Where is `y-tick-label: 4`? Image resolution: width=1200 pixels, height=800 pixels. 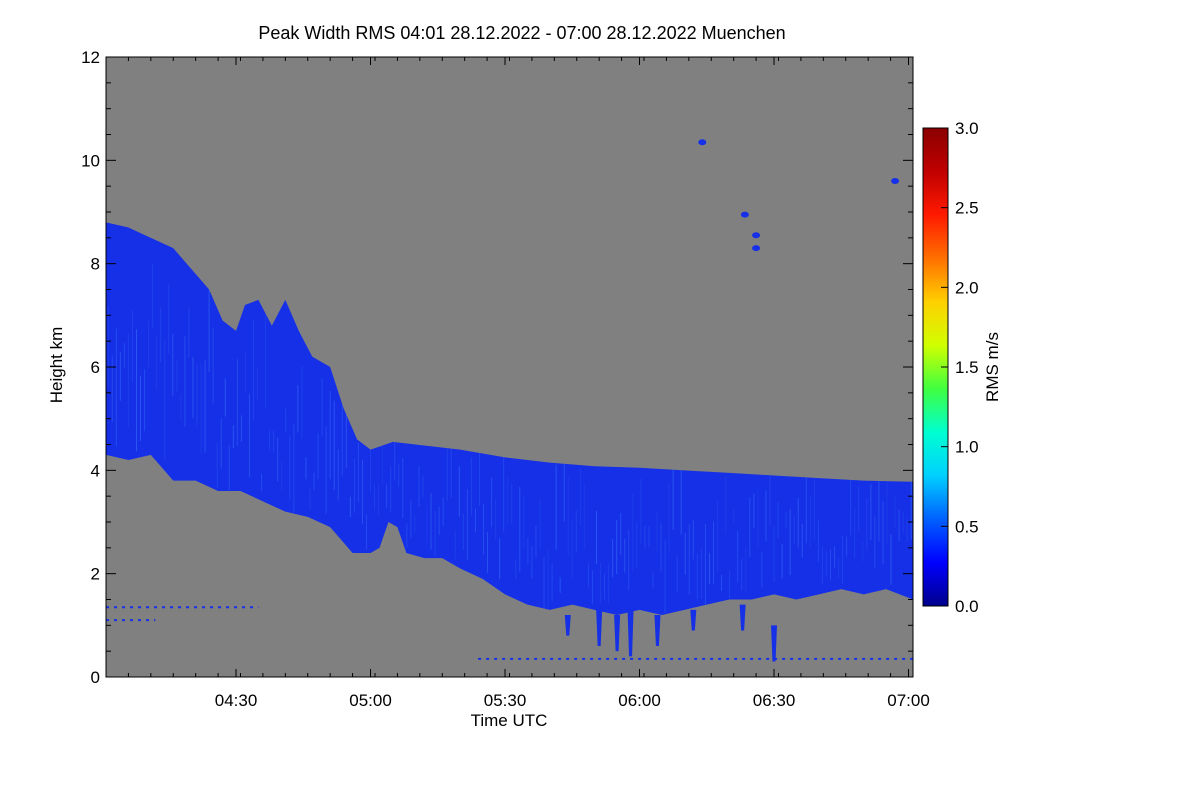 y-tick-label: 4 is located at coordinates (95, 470).